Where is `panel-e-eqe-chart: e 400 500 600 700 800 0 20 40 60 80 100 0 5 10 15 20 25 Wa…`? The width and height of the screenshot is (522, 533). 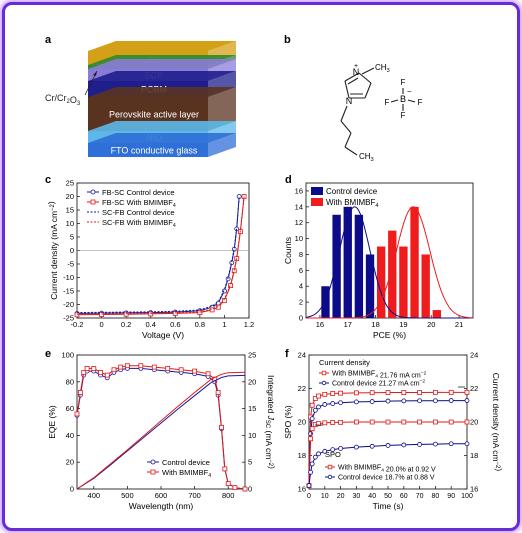 panel-e-eqe-chart: e 400 500 600 700 800 0 20 40 60 80 100 0 5 10 15 20 25 Wa… is located at coordinates (161, 429).